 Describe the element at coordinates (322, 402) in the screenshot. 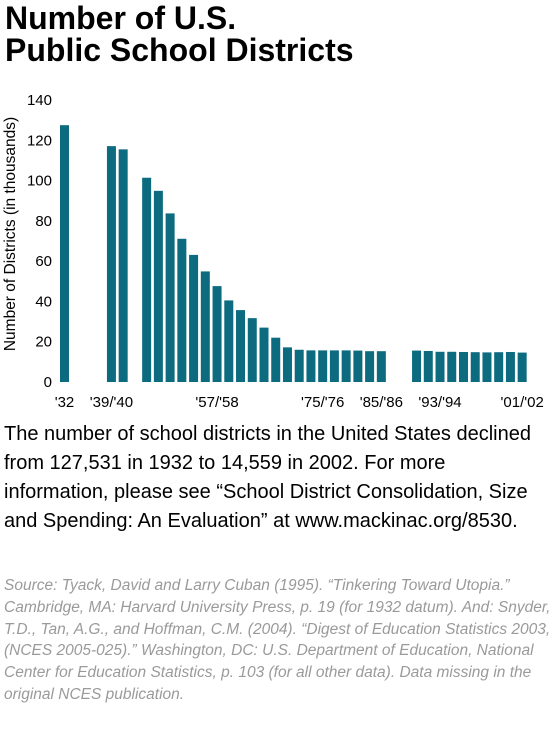

I see `x-tick-label: '75/'76` at that location.